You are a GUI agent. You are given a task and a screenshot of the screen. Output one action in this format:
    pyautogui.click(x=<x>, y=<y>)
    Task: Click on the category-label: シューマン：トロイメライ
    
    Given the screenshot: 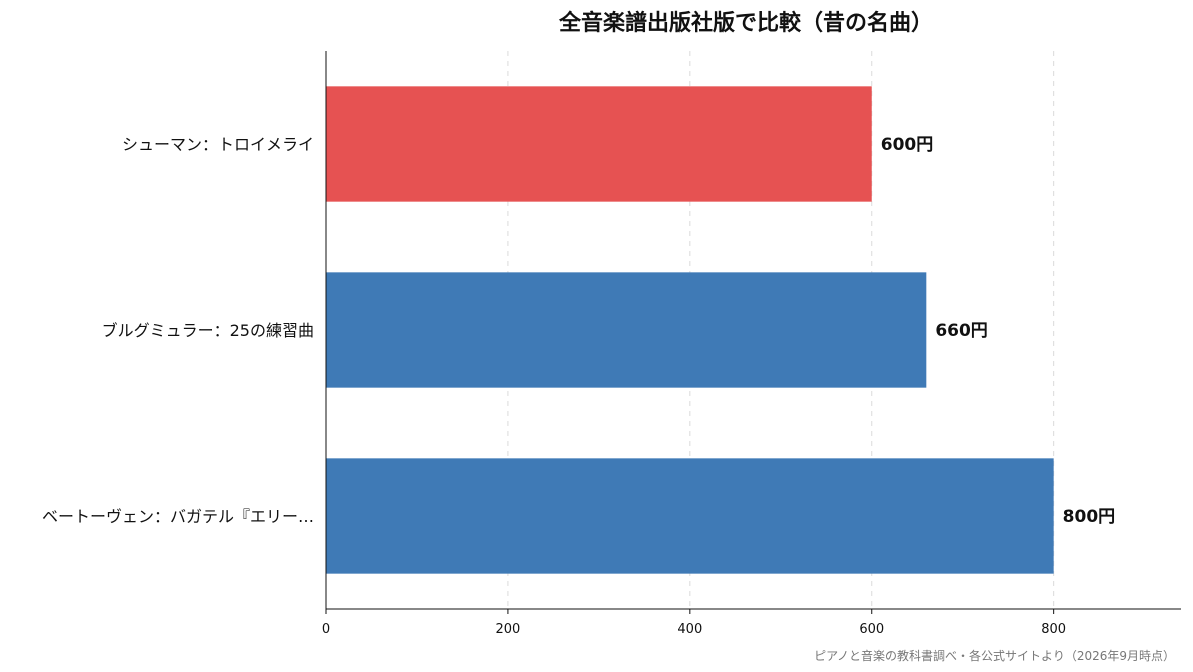 What is the action you would take?
    pyautogui.click(x=218, y=144)
    